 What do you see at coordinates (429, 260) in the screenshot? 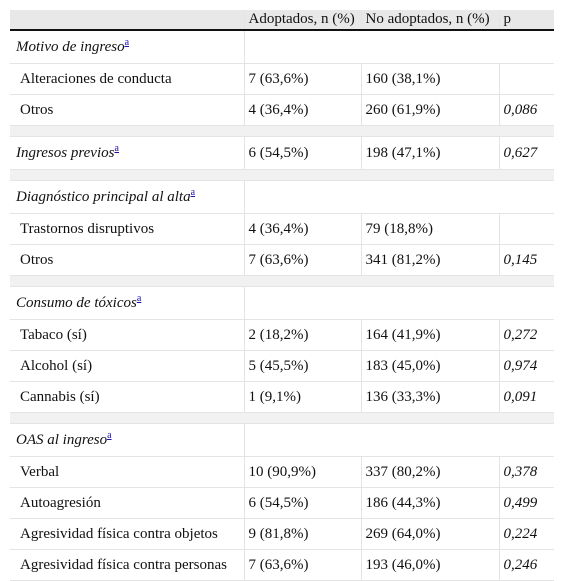
I see `not-adopted-value: 341 (81,2%)` at bounding box center [429, 260].